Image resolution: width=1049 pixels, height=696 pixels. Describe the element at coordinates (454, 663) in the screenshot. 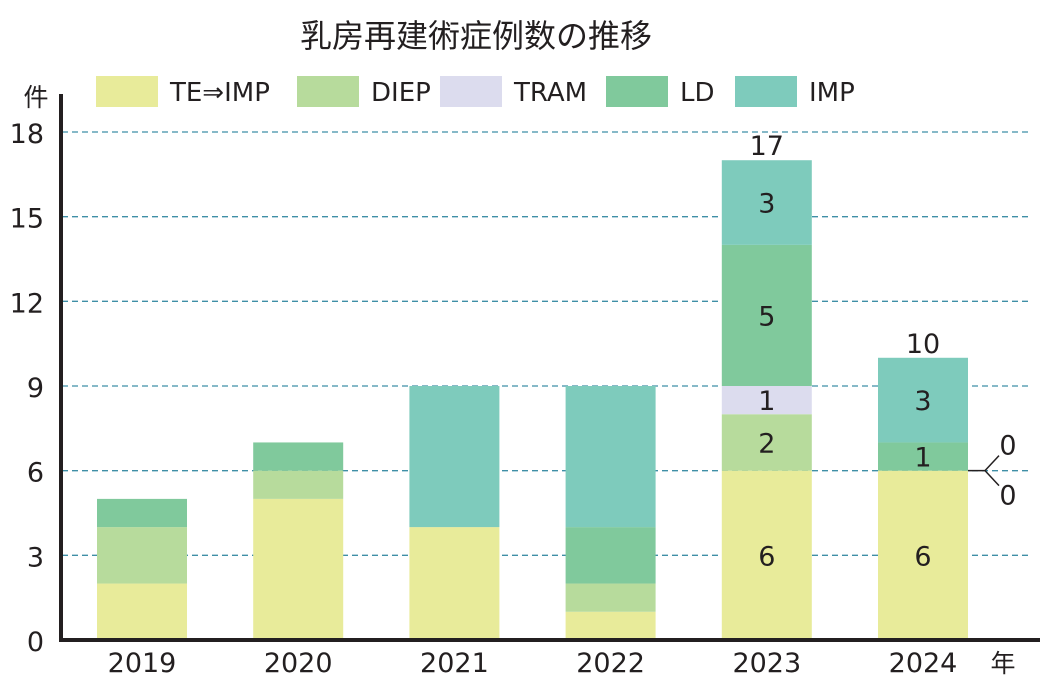

I see `x-tick-label: 2021` at that location.